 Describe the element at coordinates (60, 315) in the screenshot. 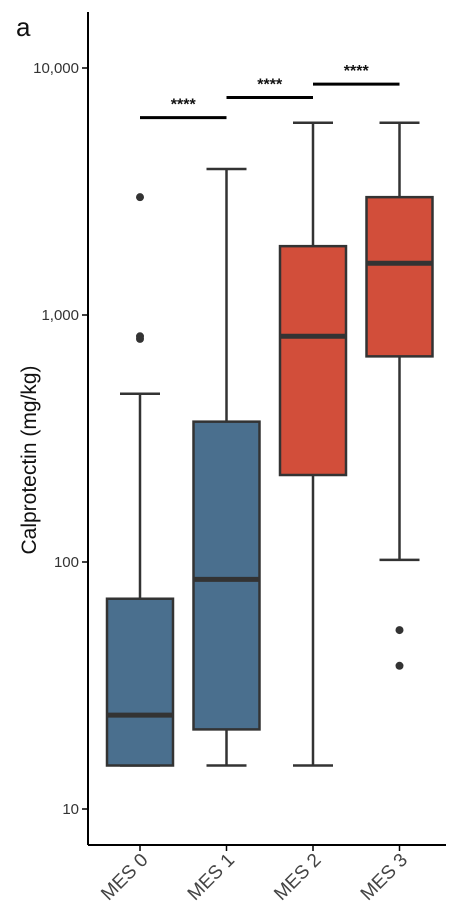

I see `y-tick-label: 1,000` at that location.